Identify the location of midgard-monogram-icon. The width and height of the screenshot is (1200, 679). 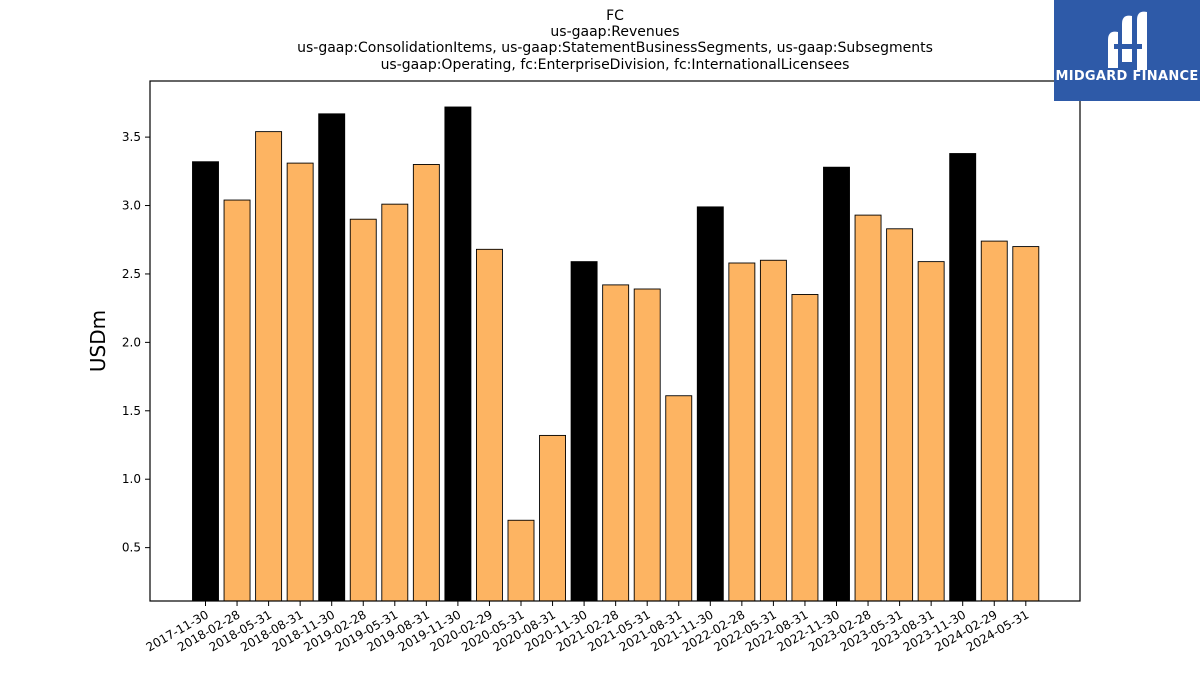
(1127, 40).